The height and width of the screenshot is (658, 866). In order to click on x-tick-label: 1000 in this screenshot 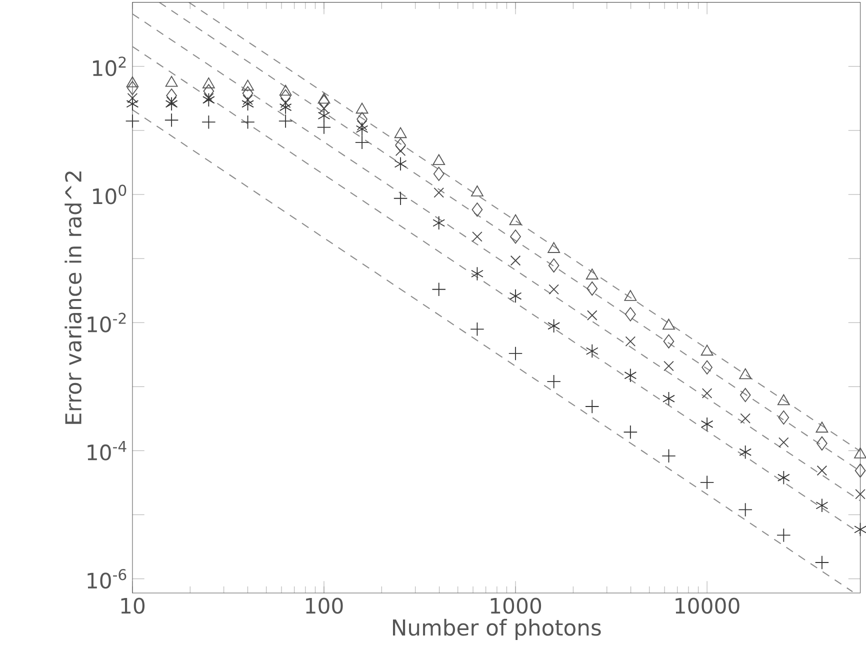, I will do `click(516, 606)`.